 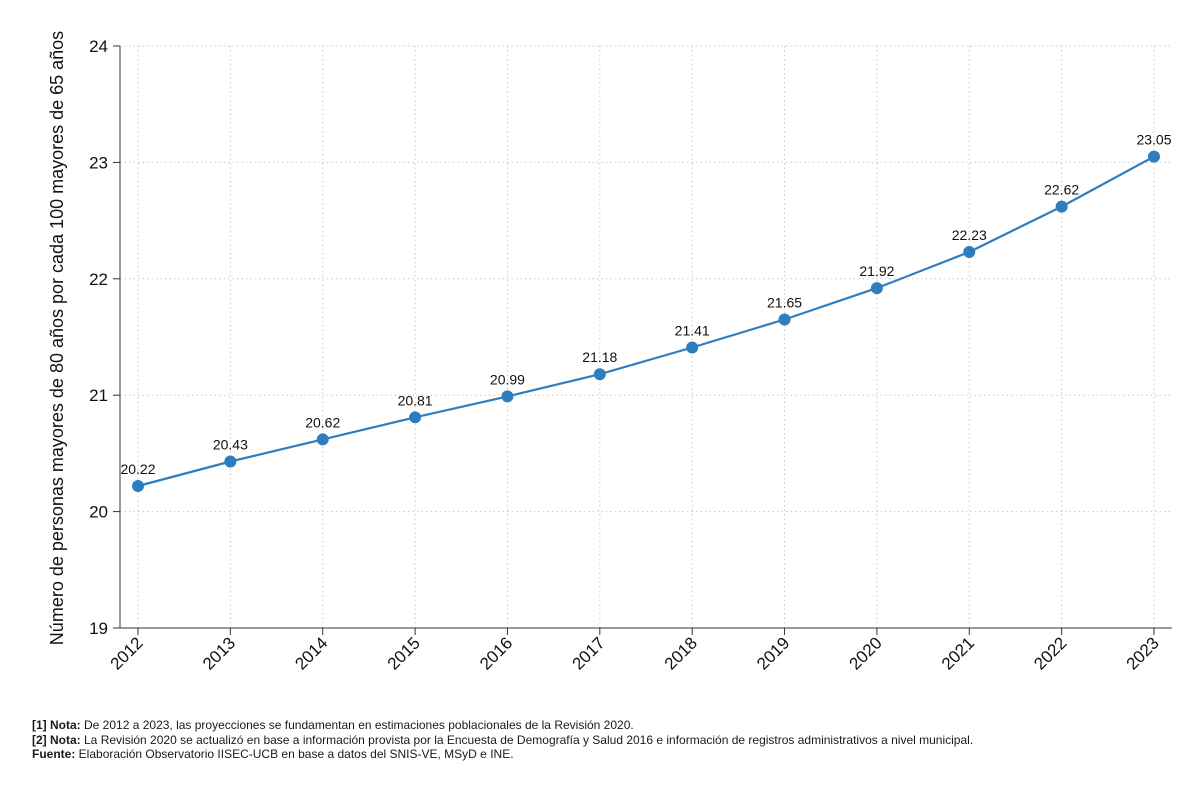 I want to click on x-tick-label: 2019, so click(x=773, y=653).